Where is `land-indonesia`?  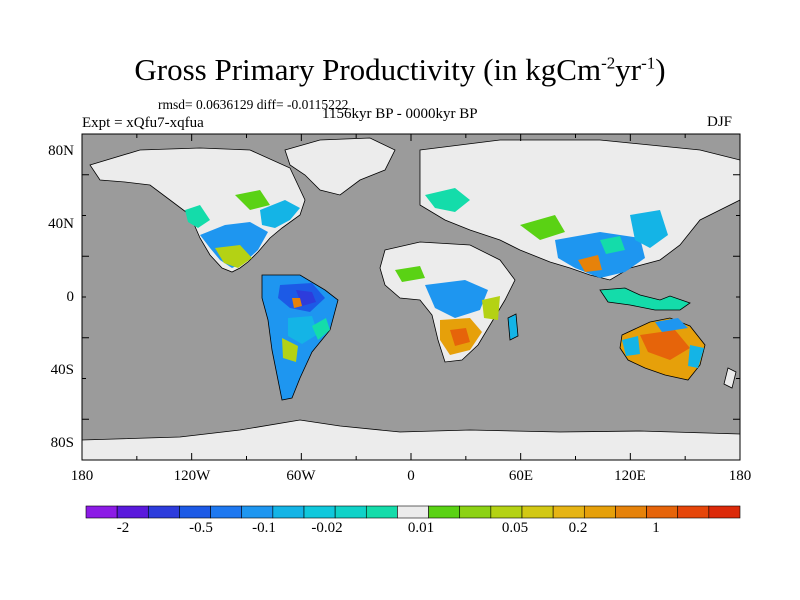 land-indonesia is located at coordinates (645, 299).